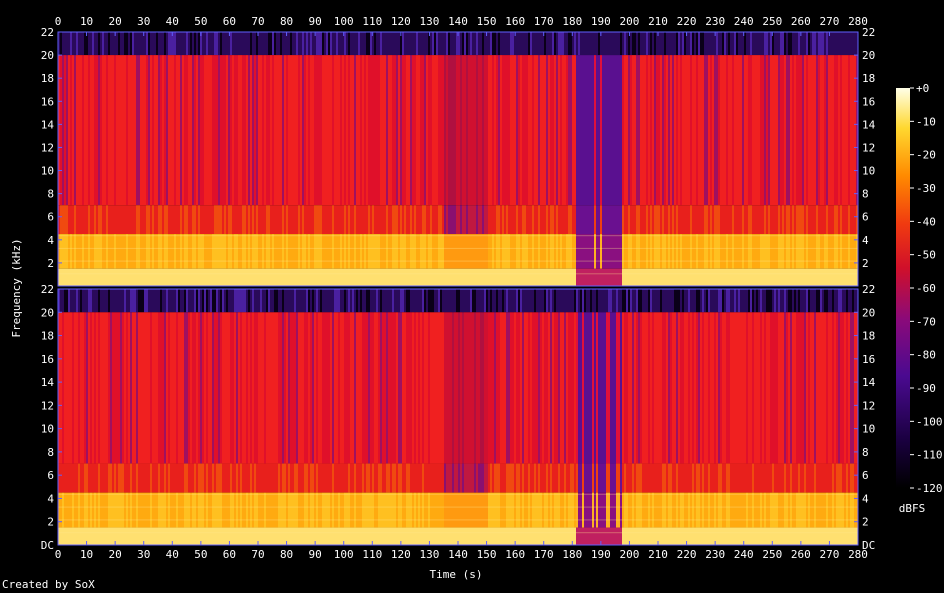 The height and width of the screenshot is (593, 944). Describe the element at coordinates (801, 21) in the screenshot. I see `x-tick-label-top: 260` at that location.